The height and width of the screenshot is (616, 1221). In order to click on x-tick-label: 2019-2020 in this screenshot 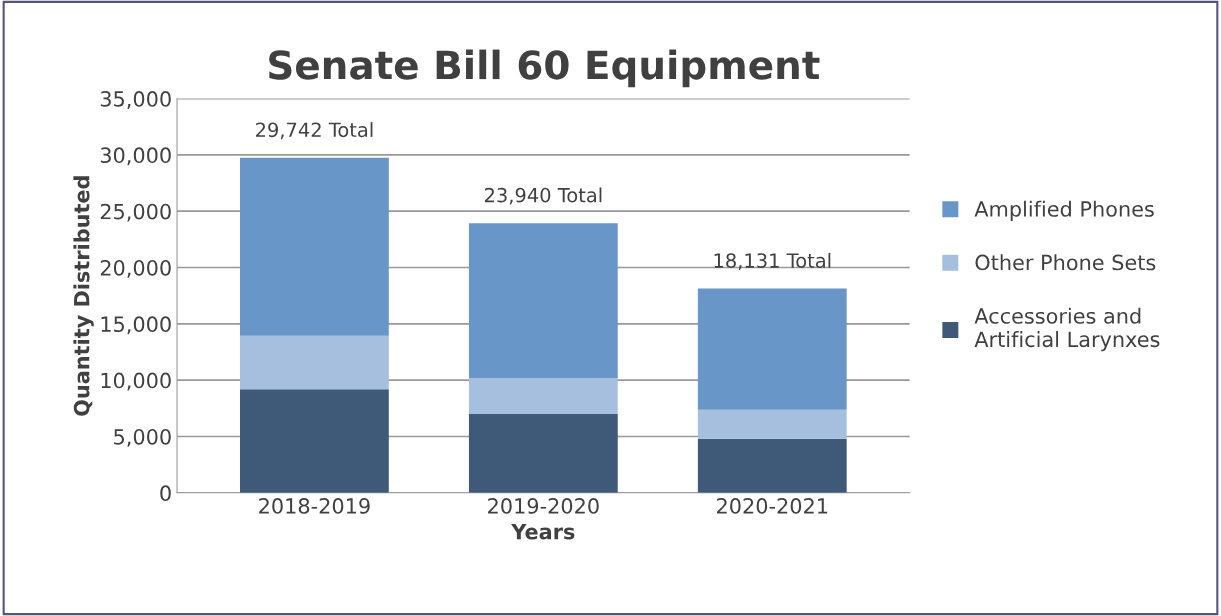, I will do `click(543, 506)`.